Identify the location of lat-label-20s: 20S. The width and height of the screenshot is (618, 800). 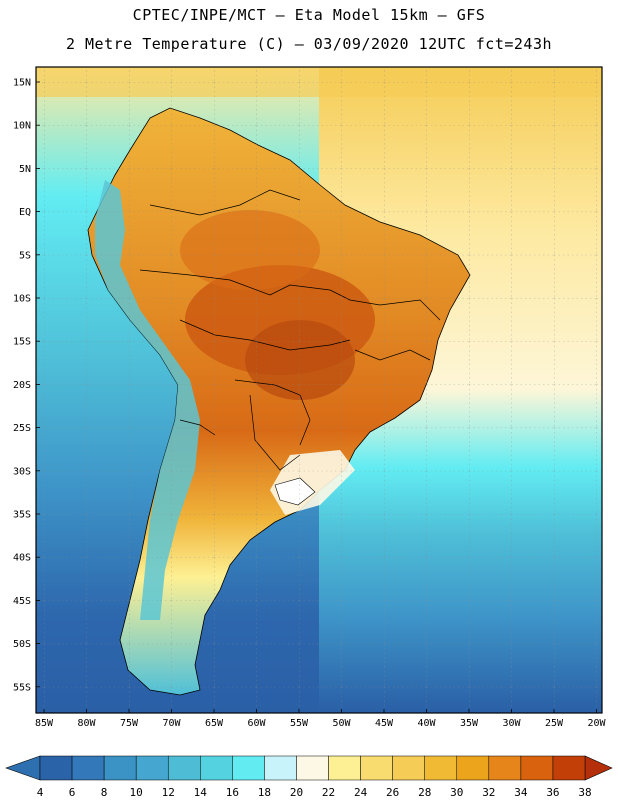
(22, 385).